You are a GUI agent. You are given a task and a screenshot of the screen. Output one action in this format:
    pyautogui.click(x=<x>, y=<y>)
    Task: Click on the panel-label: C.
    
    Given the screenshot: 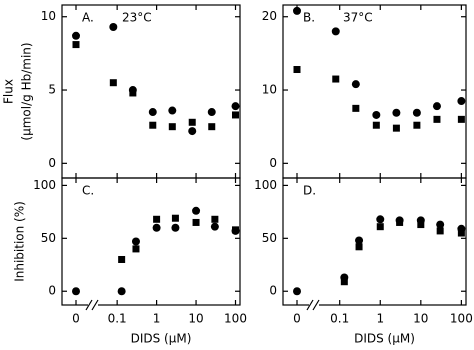 What is the action you would take?
    pyautogui.click(x=88, y=191)
    